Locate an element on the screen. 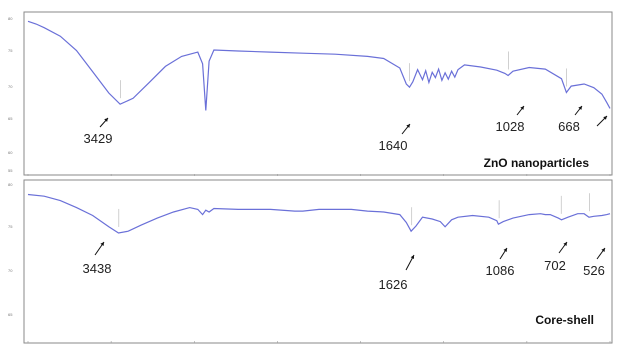 This screenshot has width=622, height=348. peak-label: 1028 is located at coordinates (510, 126).